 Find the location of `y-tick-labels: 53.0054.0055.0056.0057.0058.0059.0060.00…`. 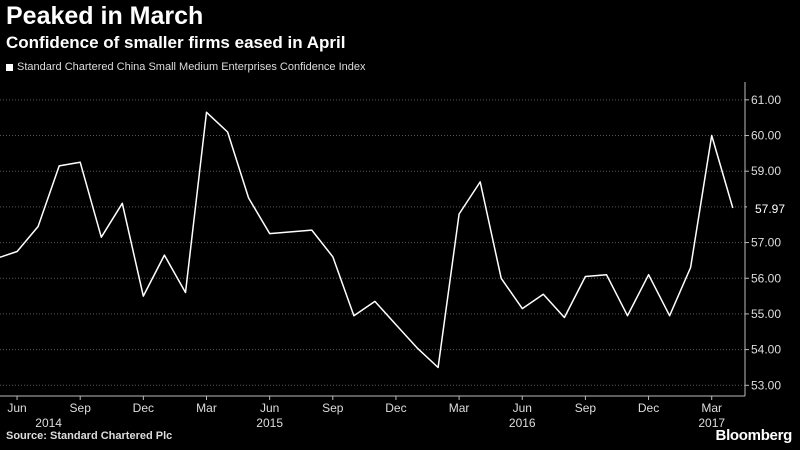

y-tick-labels: 53.0054.0055.0056.0057.0058.0059.0060.00… is located at coordinates (763, 242).